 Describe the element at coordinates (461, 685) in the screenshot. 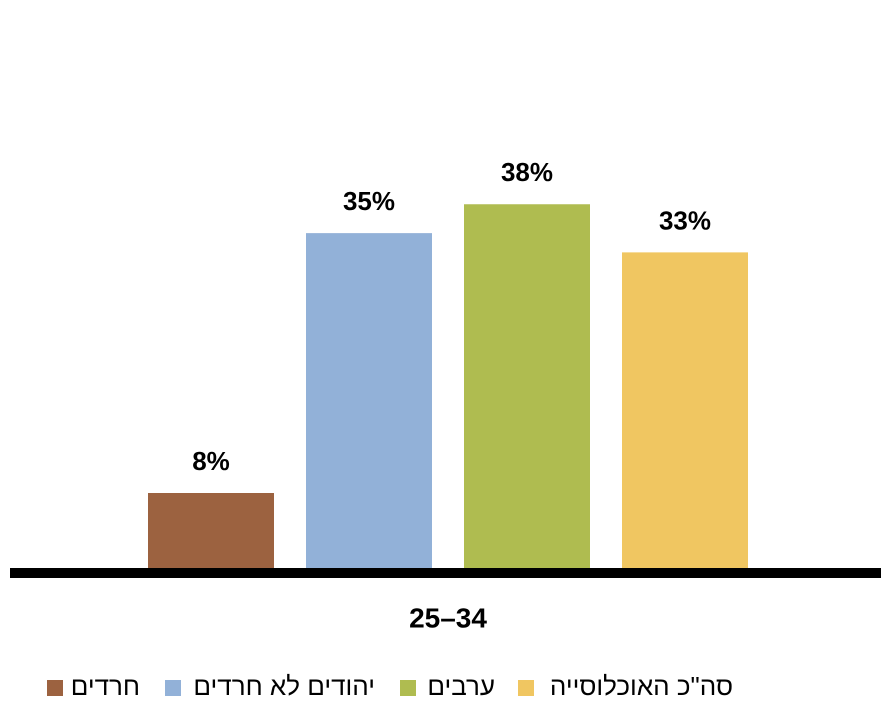

I see `legend-label: ערבים` at that location.